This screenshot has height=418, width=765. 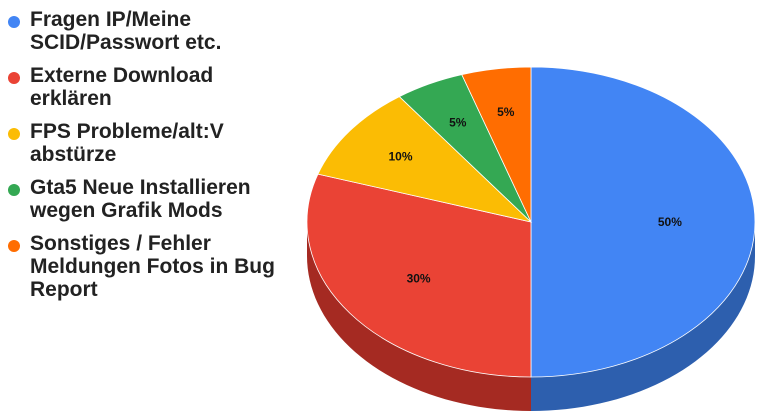 What do you see at coordinates (140, 199) in the screenshot?
I see `legend-label: Gta5 Neue Installieren wegen Grafik Mods` at bounding box center [140, 199].